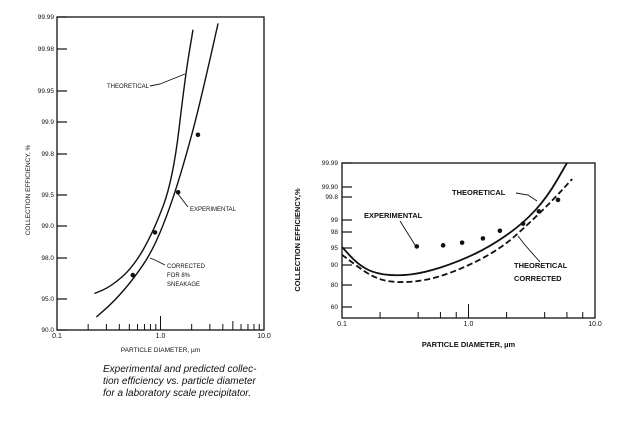 Image resolution: width=644 pixels, height=434 pixels. Describe the element at coordinates (179, 276) in the screenshot. I see `annotation-label: FOR 8%` at that location.